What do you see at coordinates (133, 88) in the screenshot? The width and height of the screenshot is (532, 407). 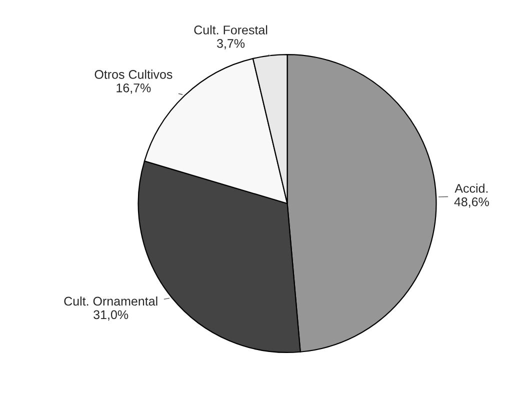 I see `data-label: 16,7%` at bounding box center [133, 88].